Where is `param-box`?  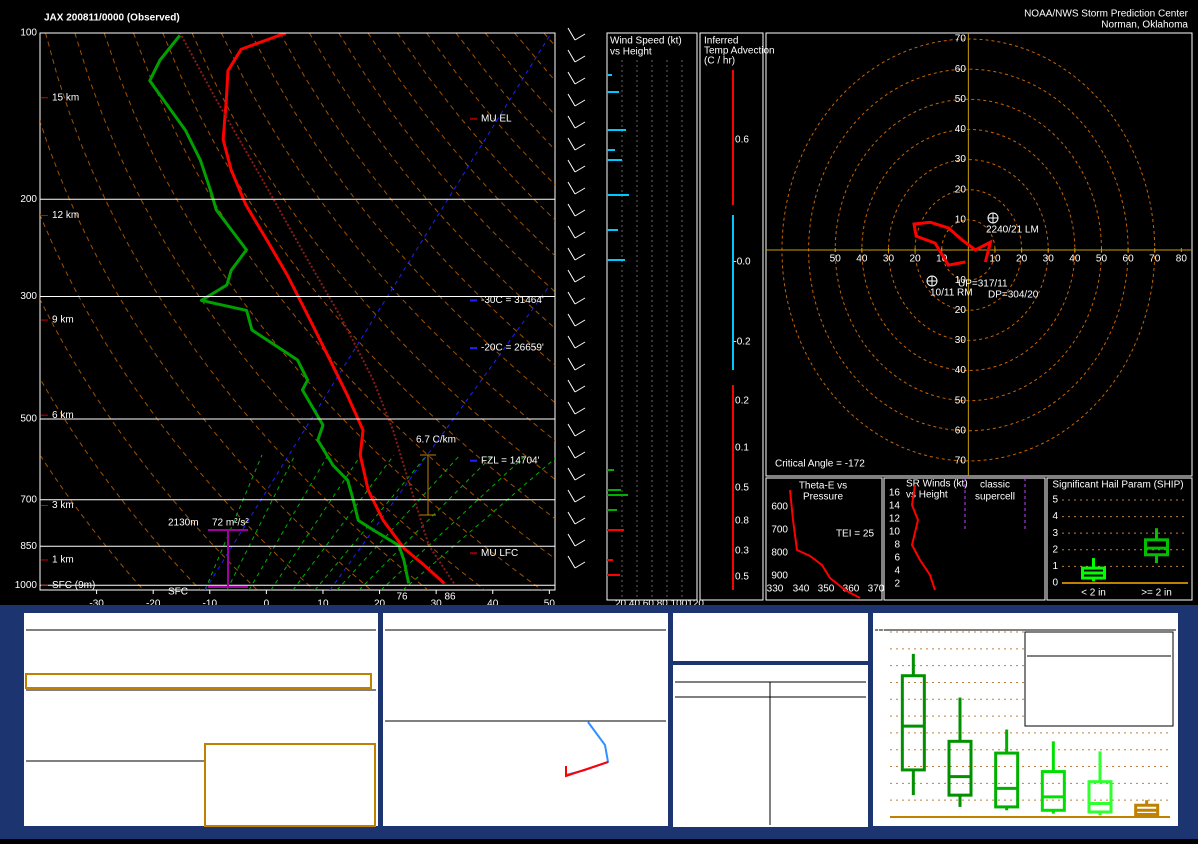 param-box is located at coordinates (290, 785).